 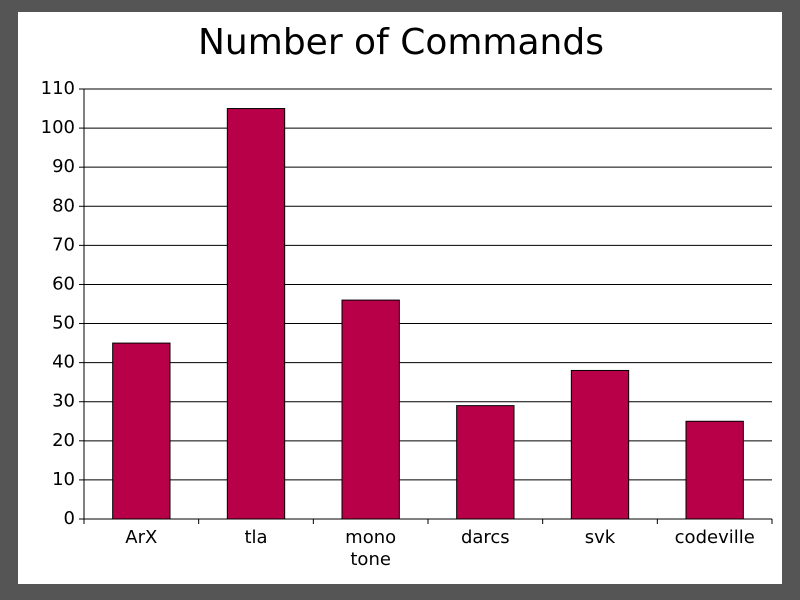 I want to click on x-tick-label: mono tone, so click(x=371, y=548).